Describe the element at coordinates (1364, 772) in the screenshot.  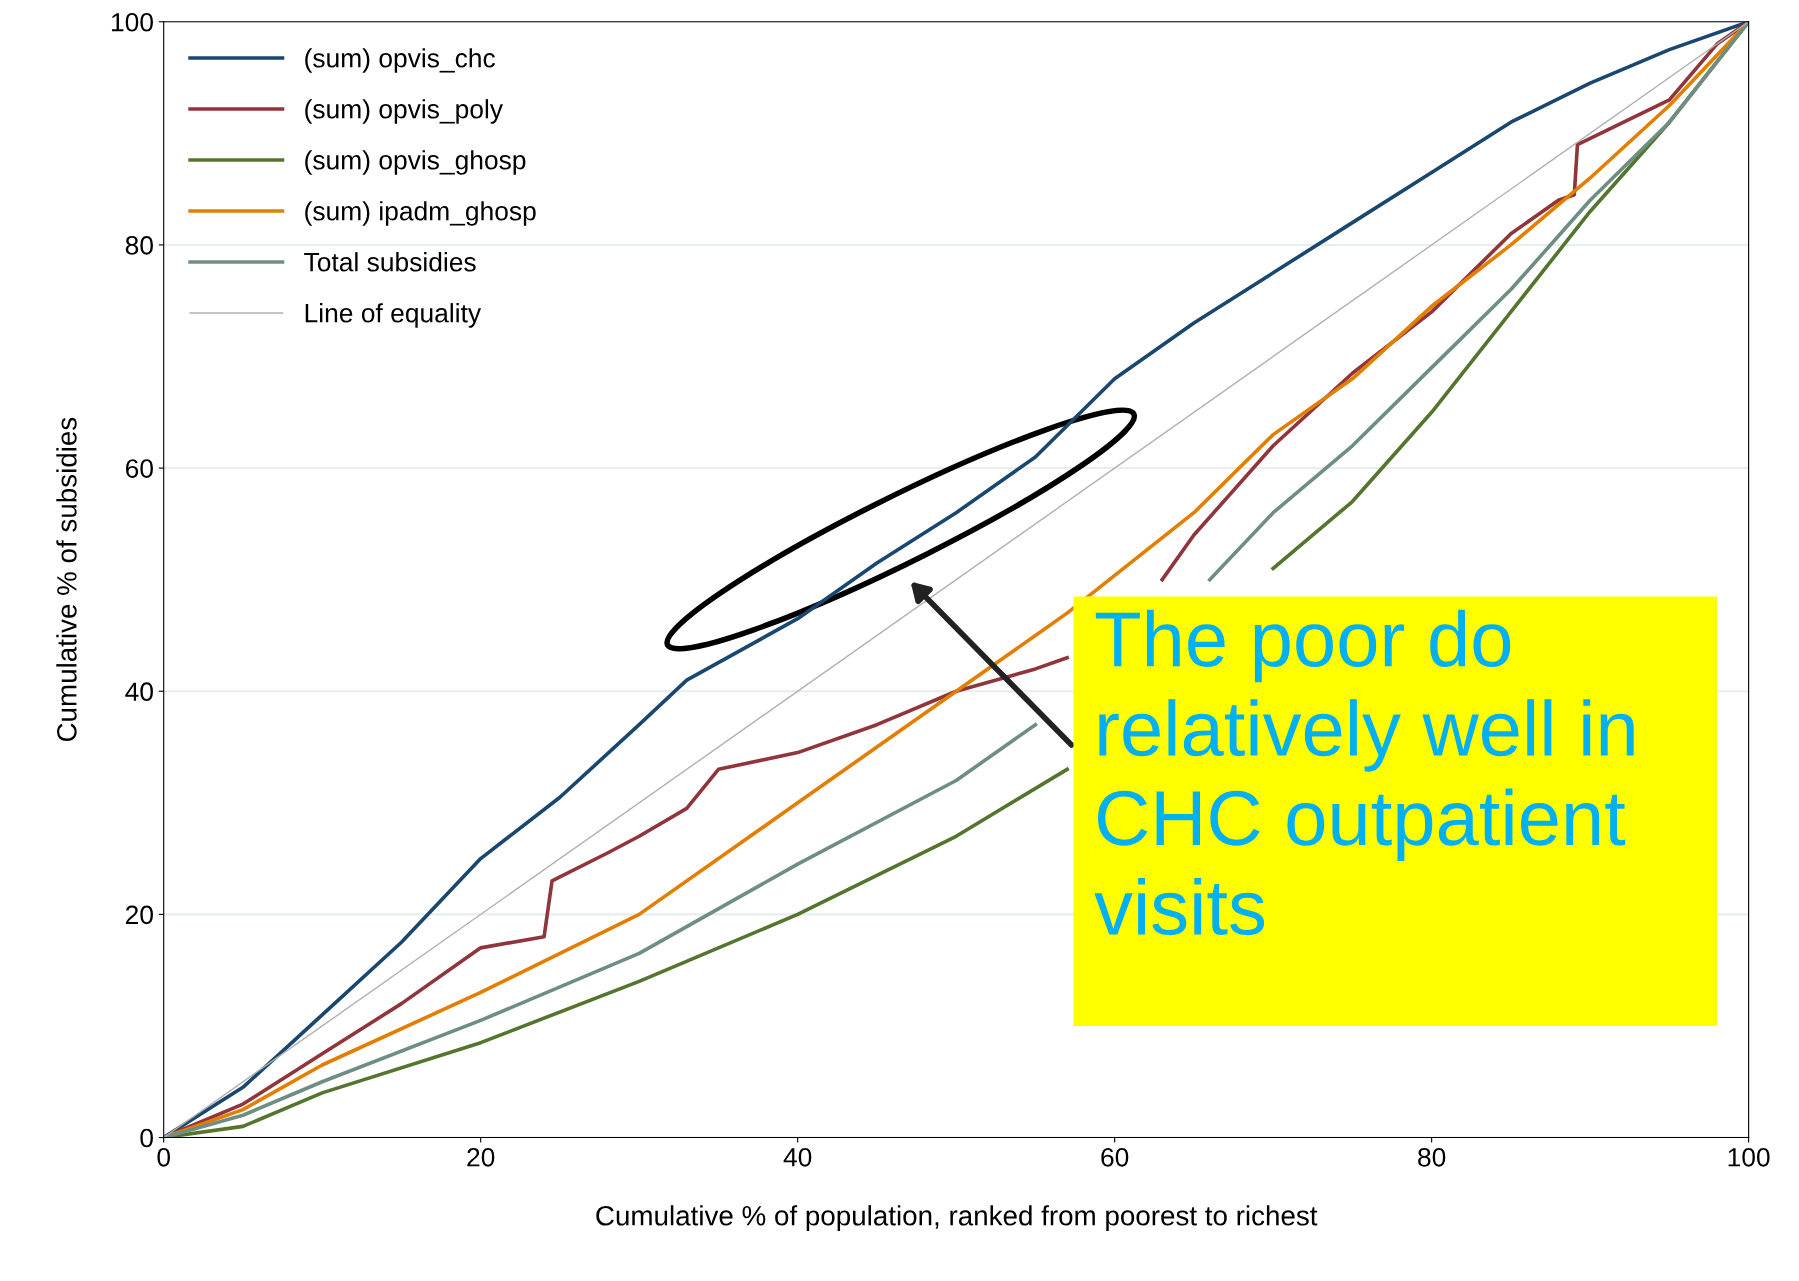
I see `annotation: The poor do relatively well in CHC outpatient visits` at that location.